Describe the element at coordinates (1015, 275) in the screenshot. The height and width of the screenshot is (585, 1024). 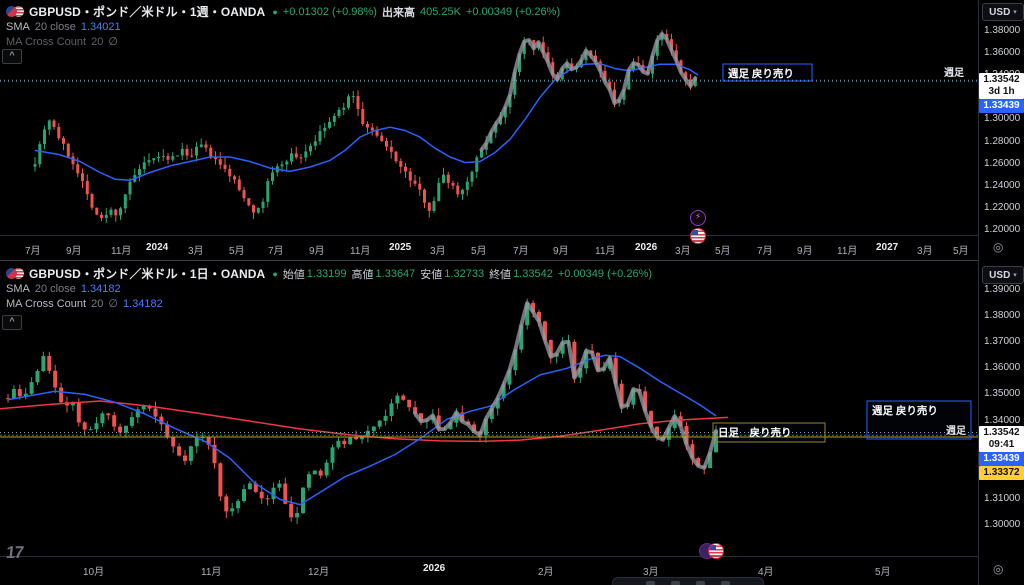
I see `chevron-down-icon: ▾` at that location.